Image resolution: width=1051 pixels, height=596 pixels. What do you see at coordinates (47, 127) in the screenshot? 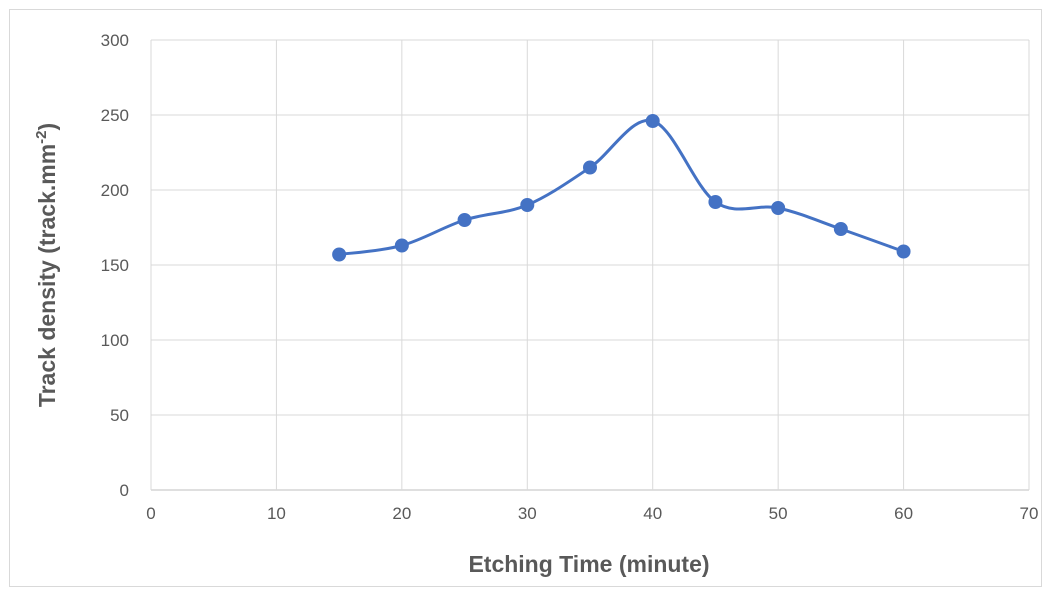
I see `y-axis-title-tail: )` at bounding box center [47, 127].